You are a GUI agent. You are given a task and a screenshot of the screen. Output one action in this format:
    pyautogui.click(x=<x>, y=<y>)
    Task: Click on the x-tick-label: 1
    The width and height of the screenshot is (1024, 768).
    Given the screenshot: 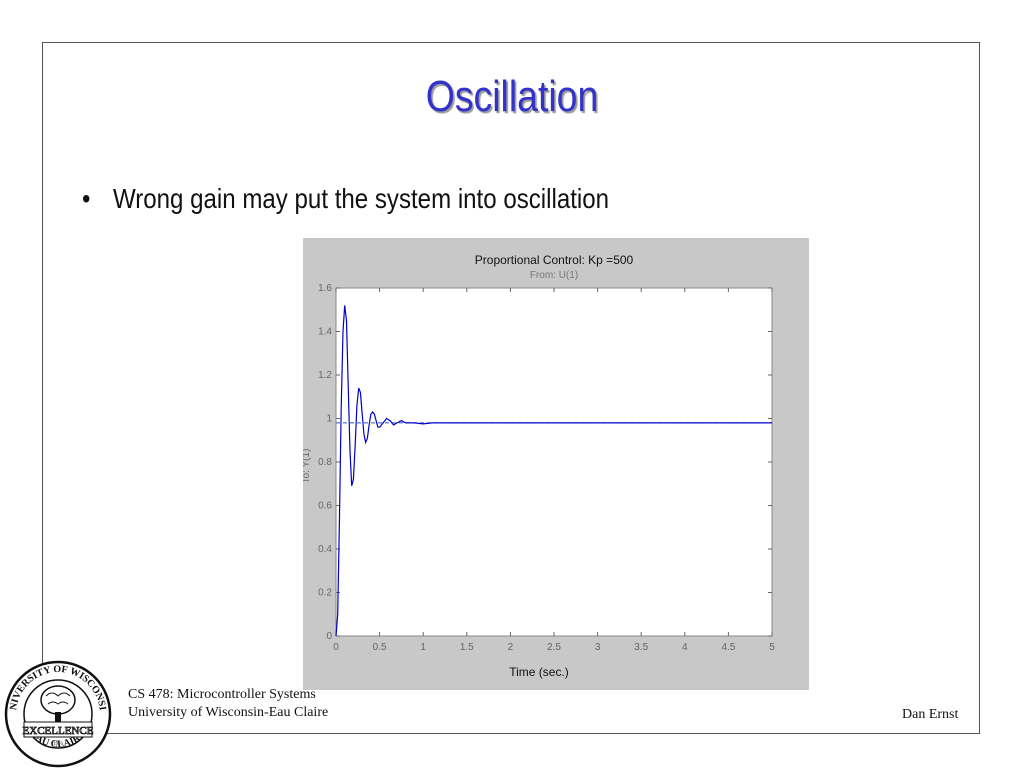 What is the action you would take?
    pyautogui.click(x=423, y=647)
    